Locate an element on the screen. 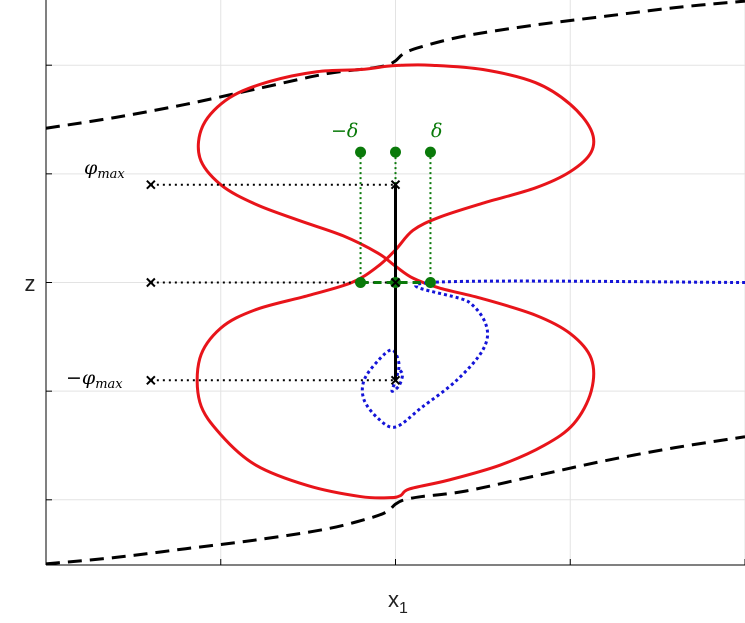  y-axis-label: z is located at coordinates (30, 283).